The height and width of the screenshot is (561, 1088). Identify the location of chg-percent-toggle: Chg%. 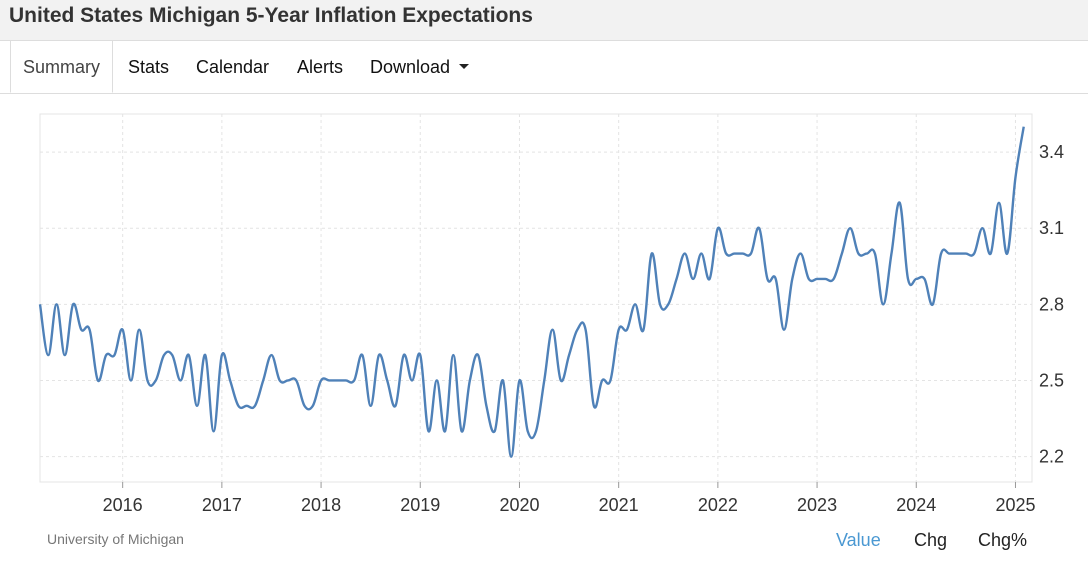
(1003, 540).